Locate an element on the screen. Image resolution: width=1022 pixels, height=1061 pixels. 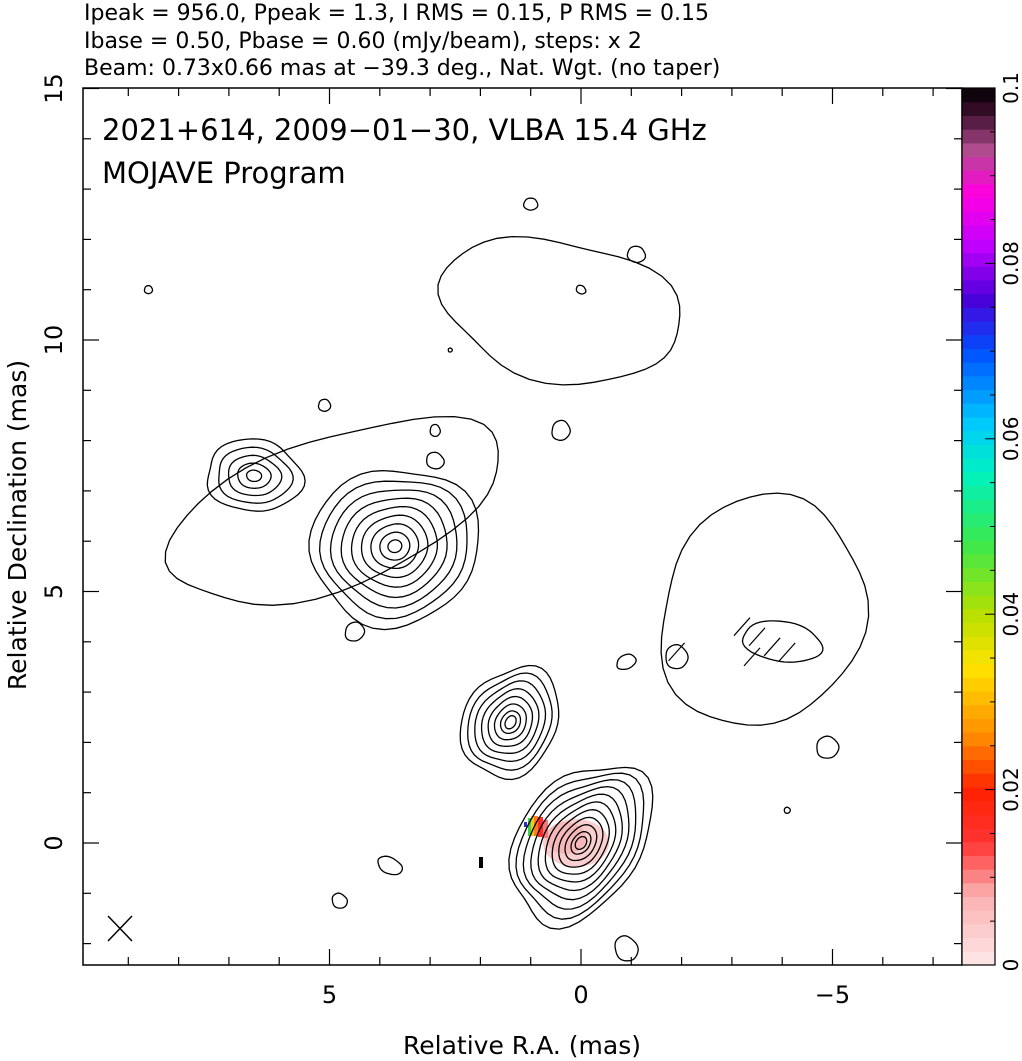
y-tick-label: 0 is located at coordinates (54, 842).